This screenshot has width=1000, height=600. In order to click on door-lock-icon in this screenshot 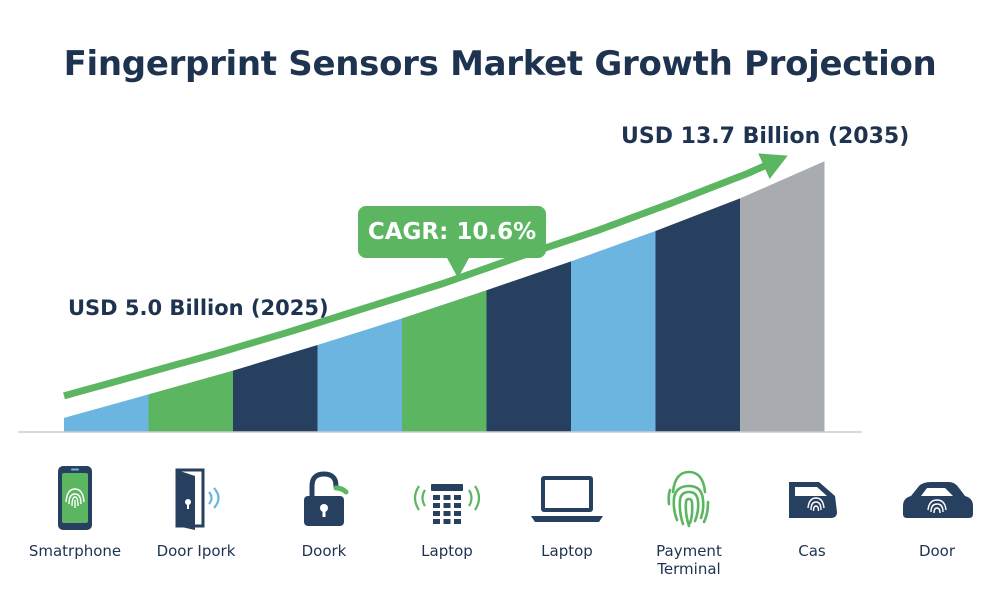, I will do `click(197, 499)`.